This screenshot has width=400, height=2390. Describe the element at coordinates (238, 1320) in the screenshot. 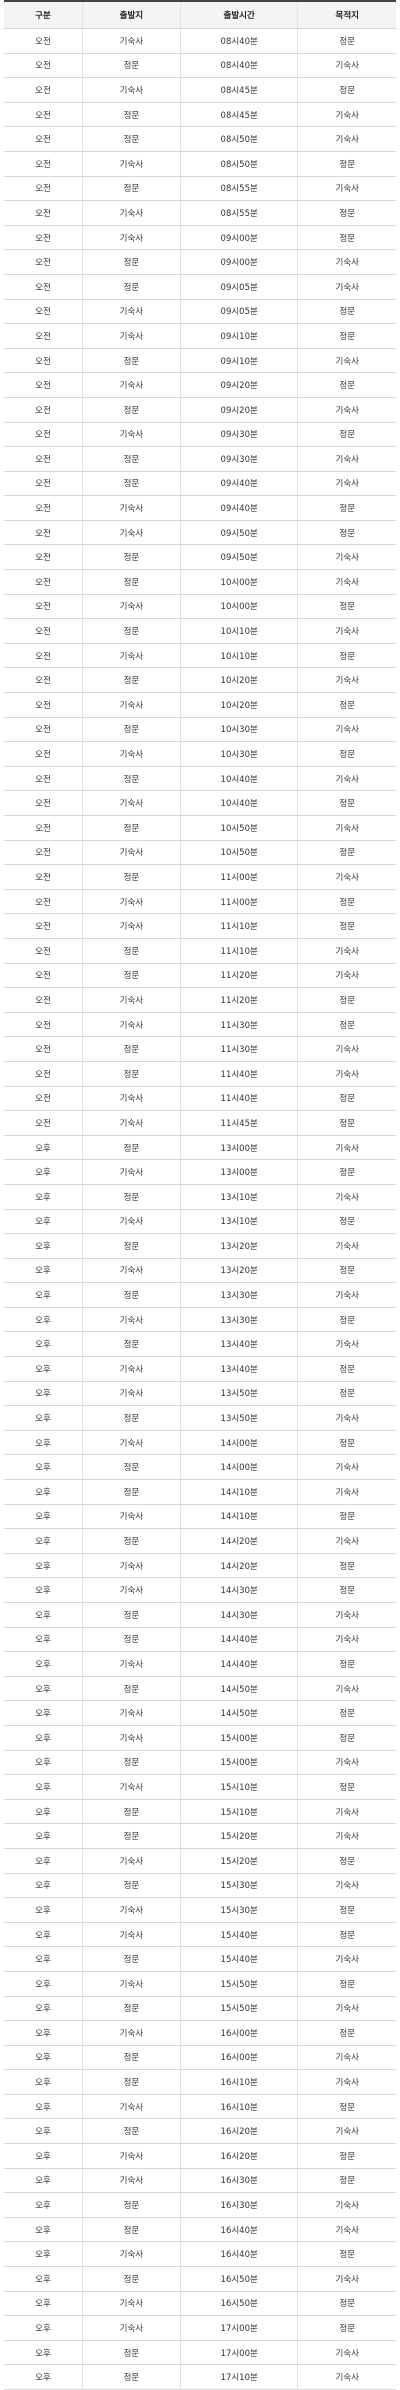

I see `cell-departure-time: 13시30분` at that location.